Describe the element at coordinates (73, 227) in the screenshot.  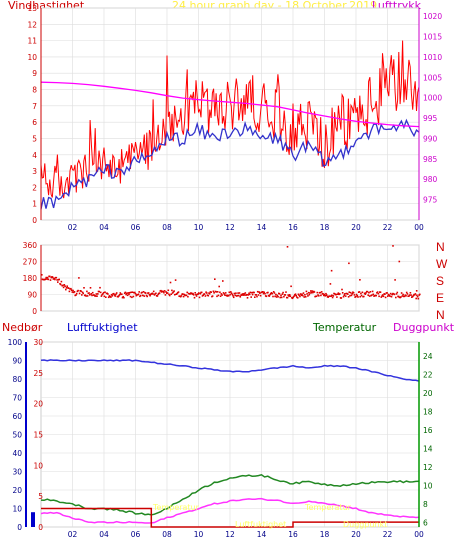
I see `wind-x-tick-label: 02` at that location.